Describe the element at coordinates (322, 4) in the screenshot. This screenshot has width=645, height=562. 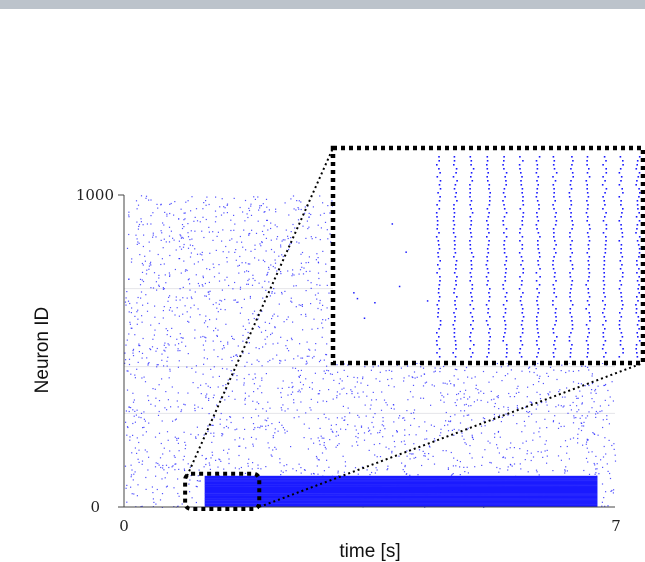
I see `top-bar` at that location.